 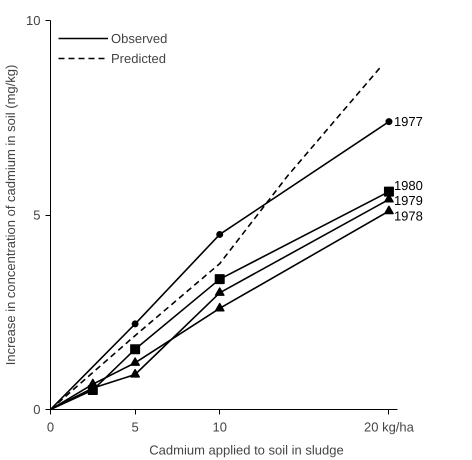 I want to click on y-tick-label: 0, so click(x=37, y=409).